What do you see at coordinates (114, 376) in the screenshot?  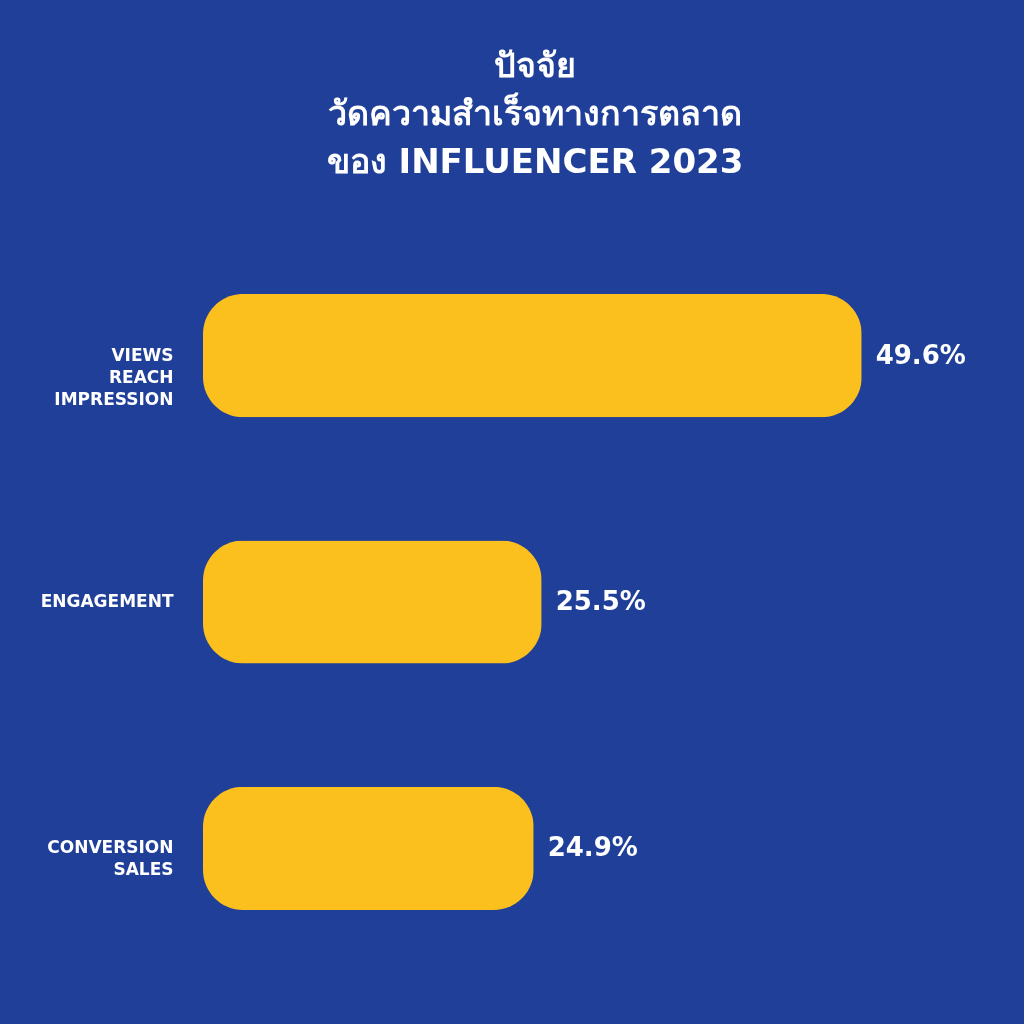 I see `y-tick-label: VIEWS REACH IMPRESSION` at bounding box center [114, 376].